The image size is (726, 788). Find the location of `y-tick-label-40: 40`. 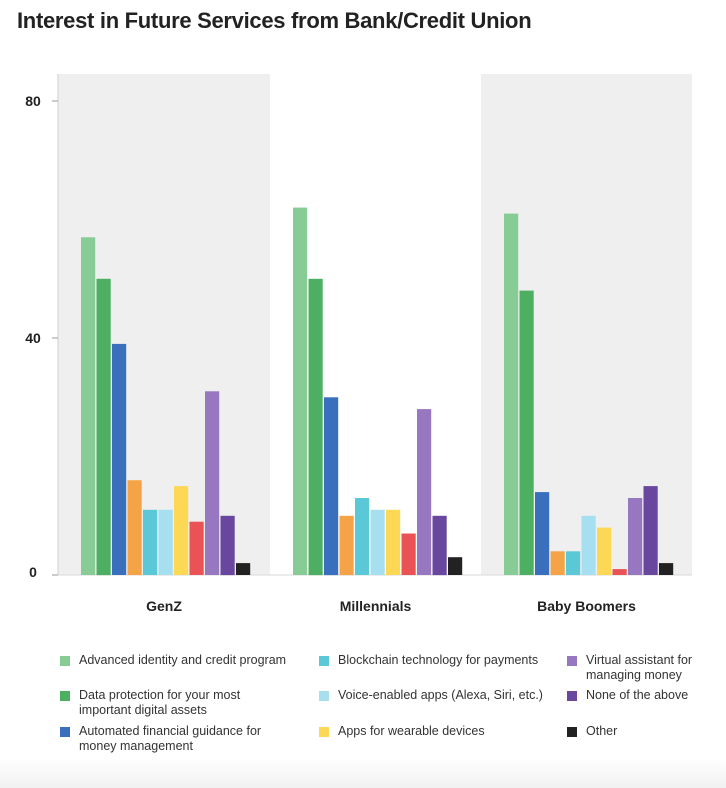

y-tick-label-40: 40 is located at coordinates (33, 338).